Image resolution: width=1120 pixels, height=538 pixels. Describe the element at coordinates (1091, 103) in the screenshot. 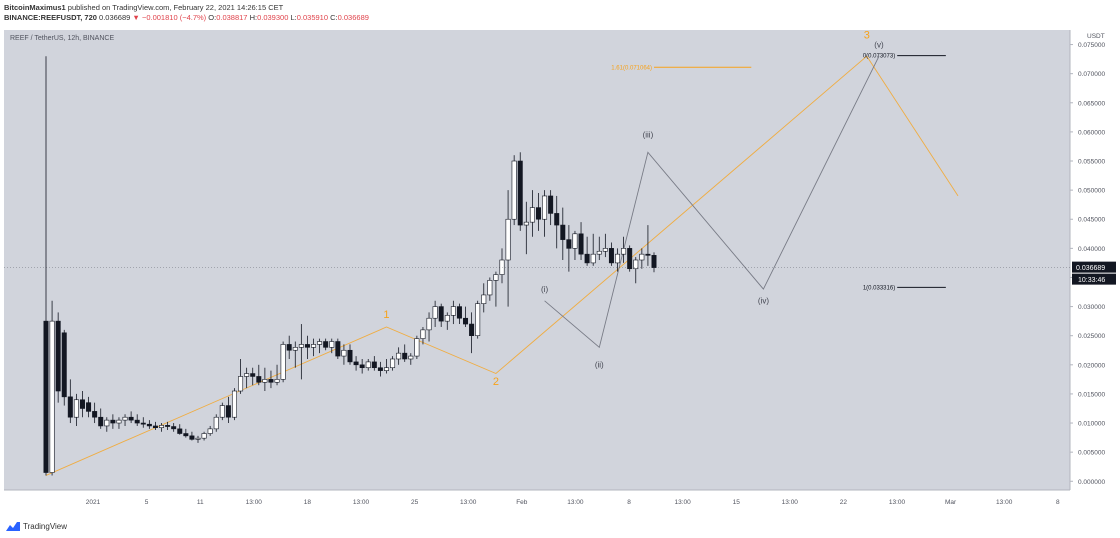

I see `y-tick-label: 0.065000` at that location.